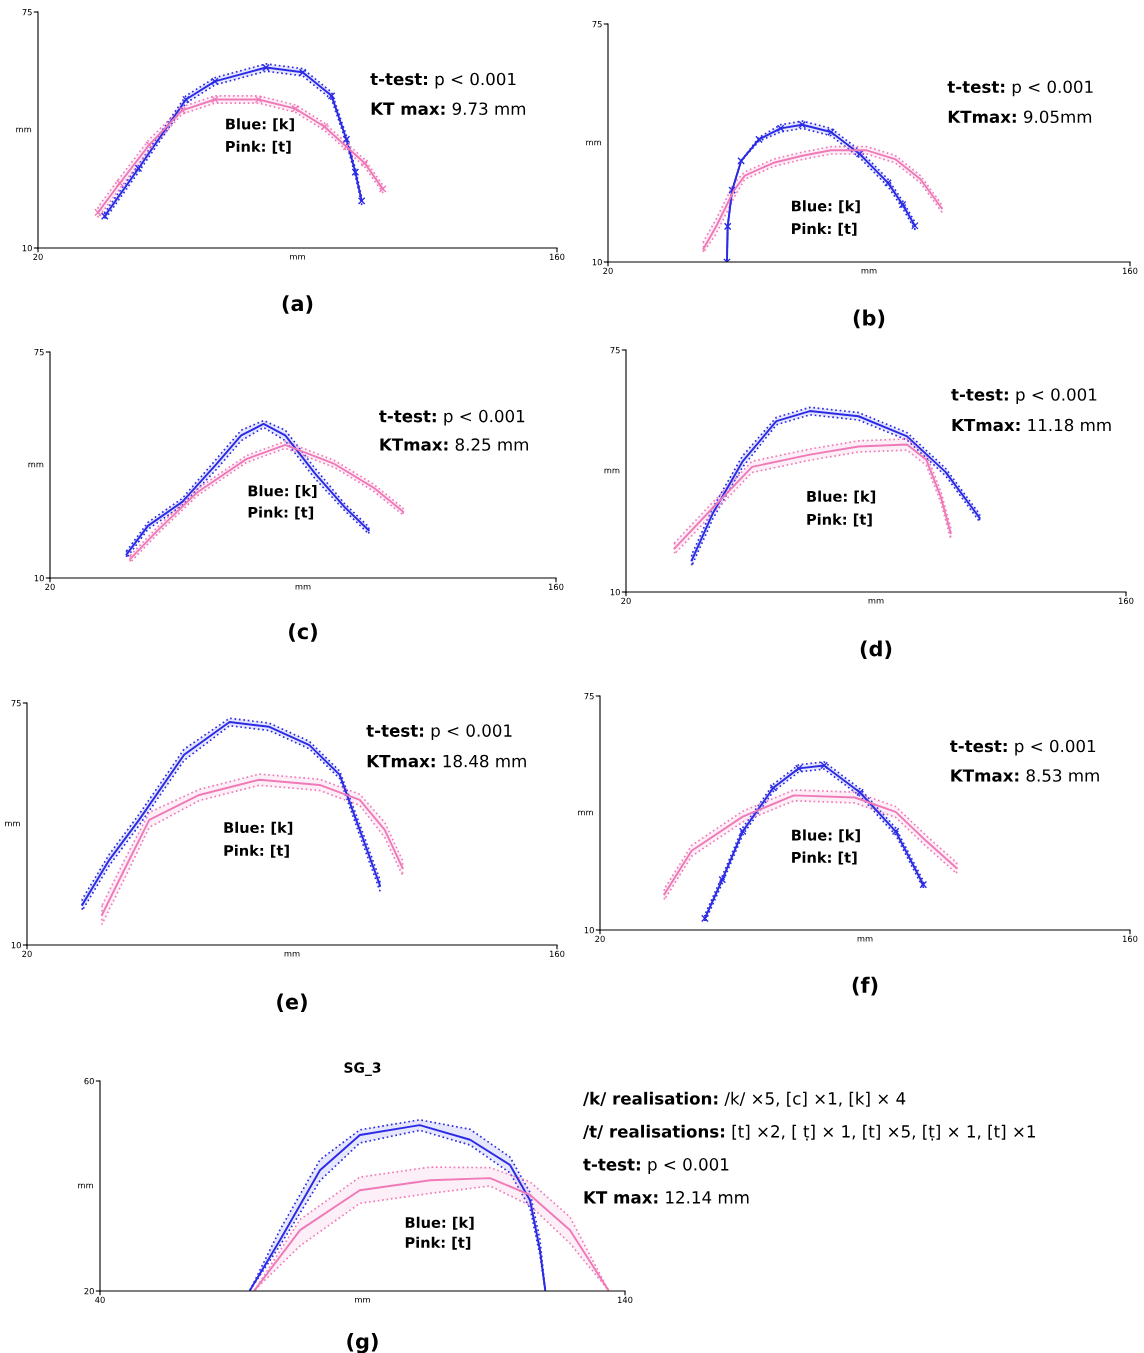  Describe the element at coordinates (1025, 775) in the screenshot. I see `annotation: KTmax: 8.53 mm` at that location.